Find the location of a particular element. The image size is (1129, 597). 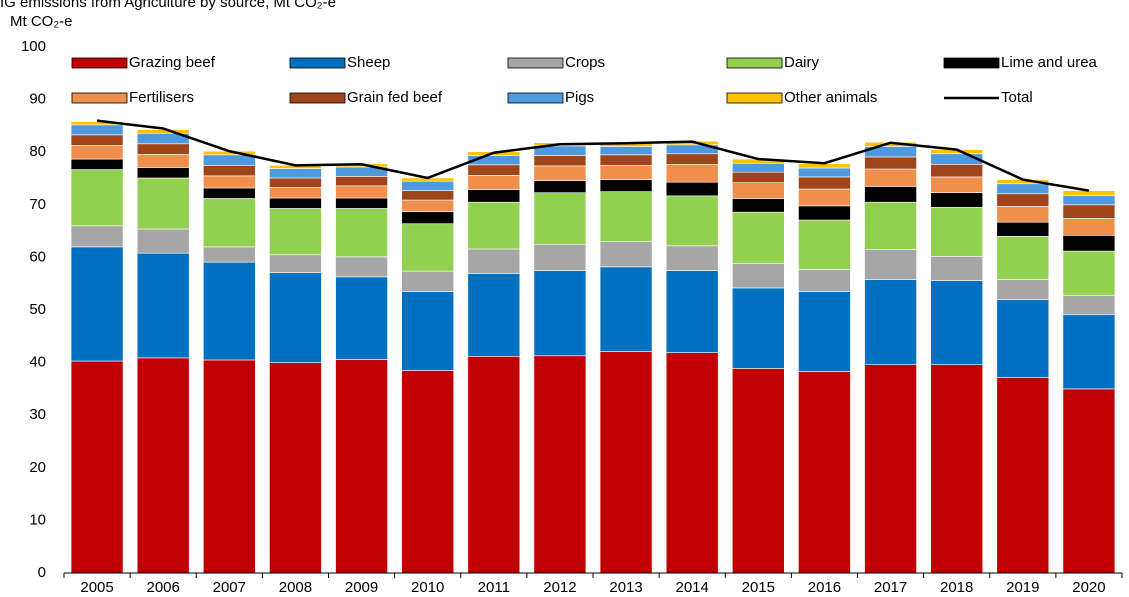

y-tick-label: 0 is located at coordinates (42, 572).